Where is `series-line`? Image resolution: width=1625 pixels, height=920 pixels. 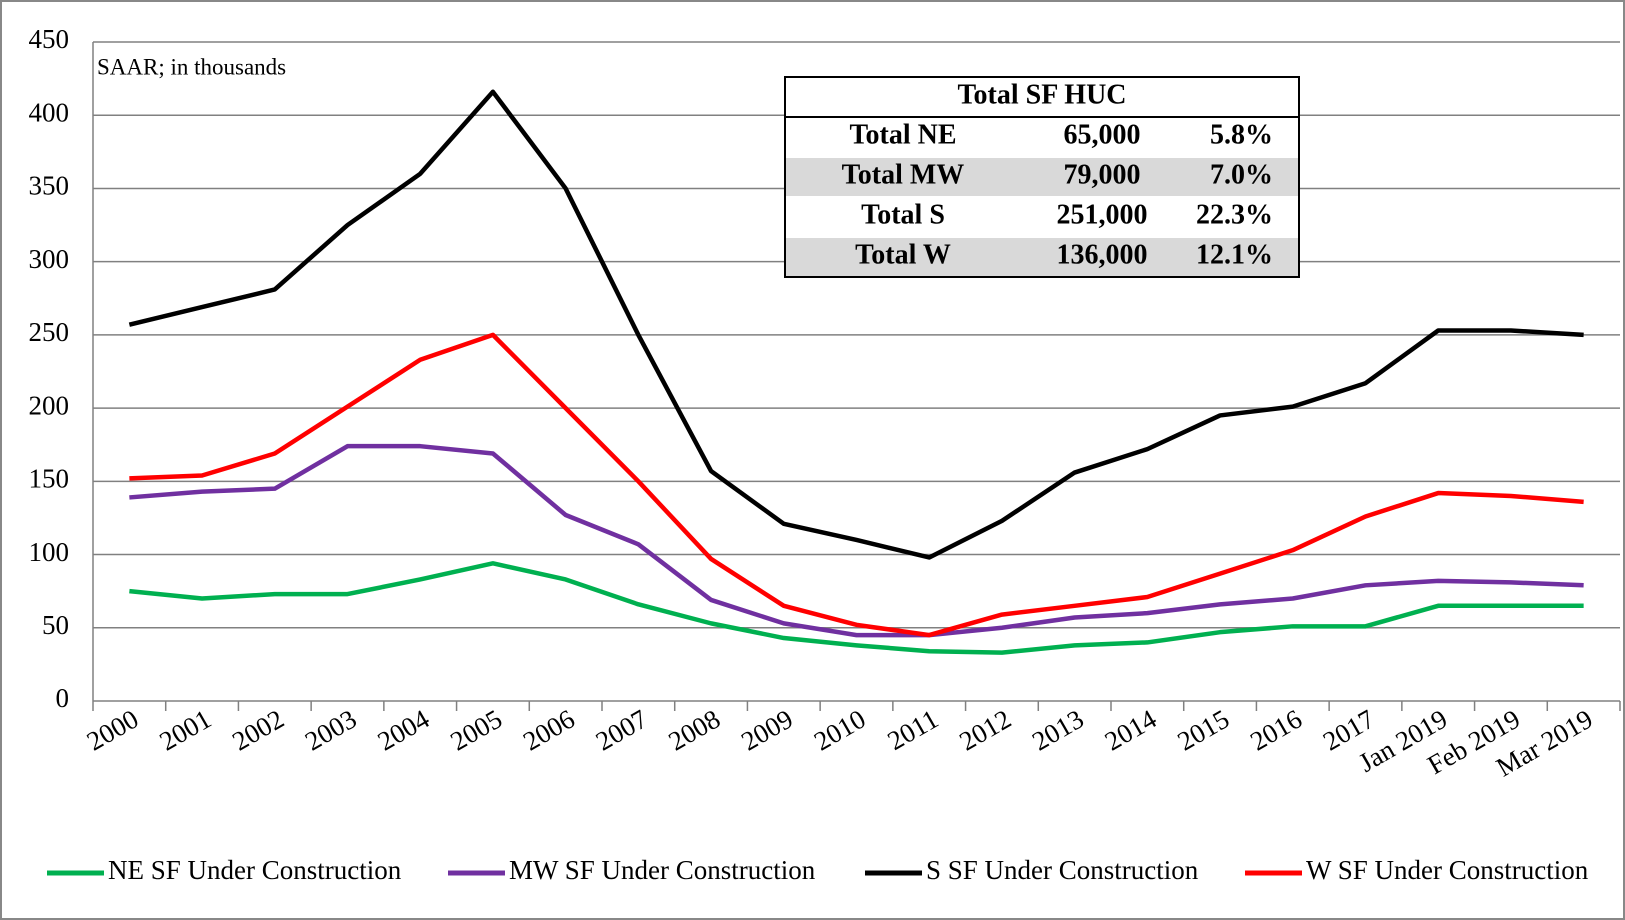
series-line is located at coordinates (856, 608).